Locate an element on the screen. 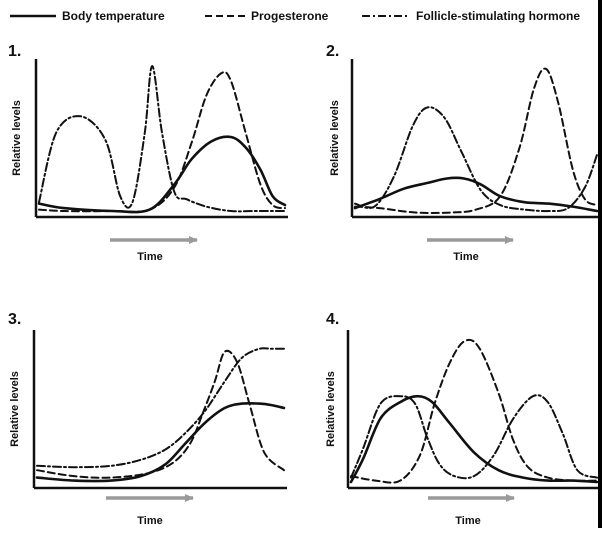 This screenshot has height=533, width=602. legend-label-progesterone: Progesterone is located at coordinates (290, 16).